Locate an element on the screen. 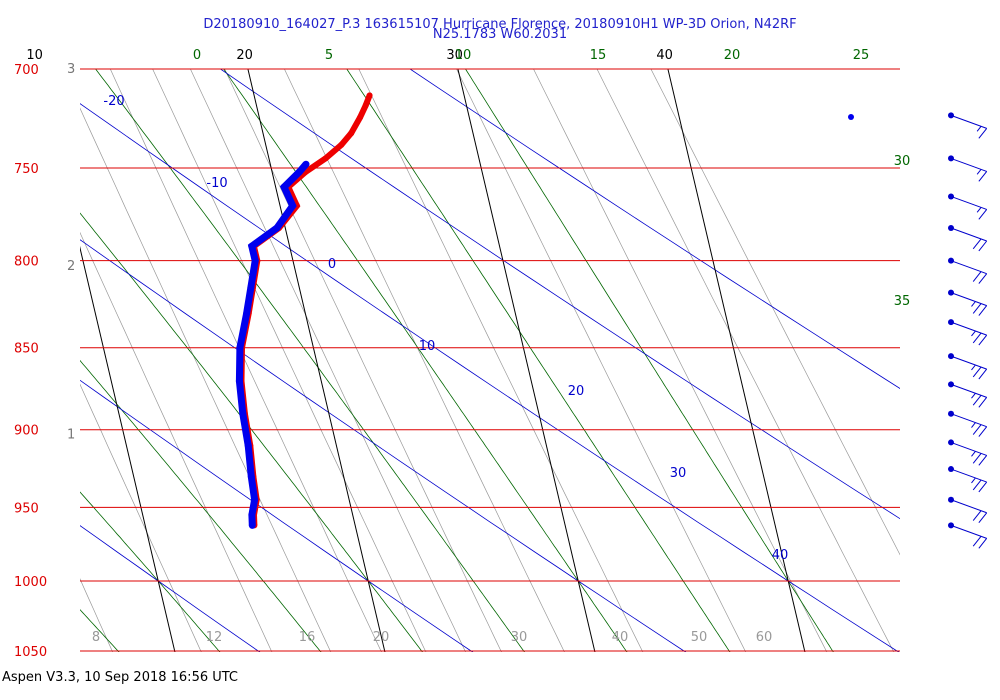 The width and height of the screenshot is (1000, 700). dewpoint-line is located at coordinates (272, 343).